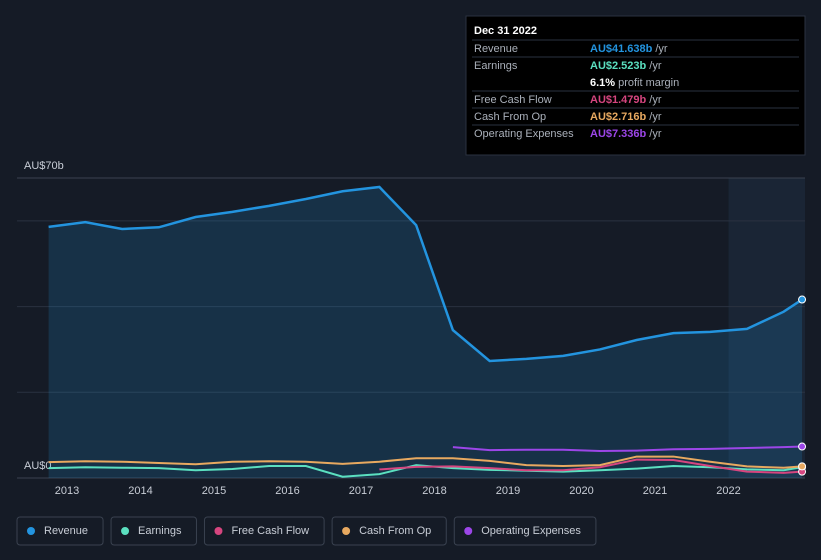  I want to click on legend-item: Earnings, so click(153, 531).